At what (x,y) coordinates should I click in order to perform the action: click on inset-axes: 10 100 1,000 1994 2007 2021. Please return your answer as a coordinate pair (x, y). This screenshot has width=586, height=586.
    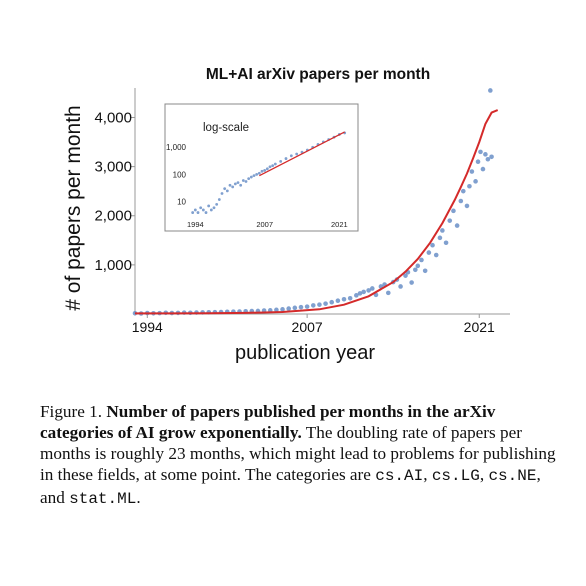
    Looking at the image, I should click on (257, 186).